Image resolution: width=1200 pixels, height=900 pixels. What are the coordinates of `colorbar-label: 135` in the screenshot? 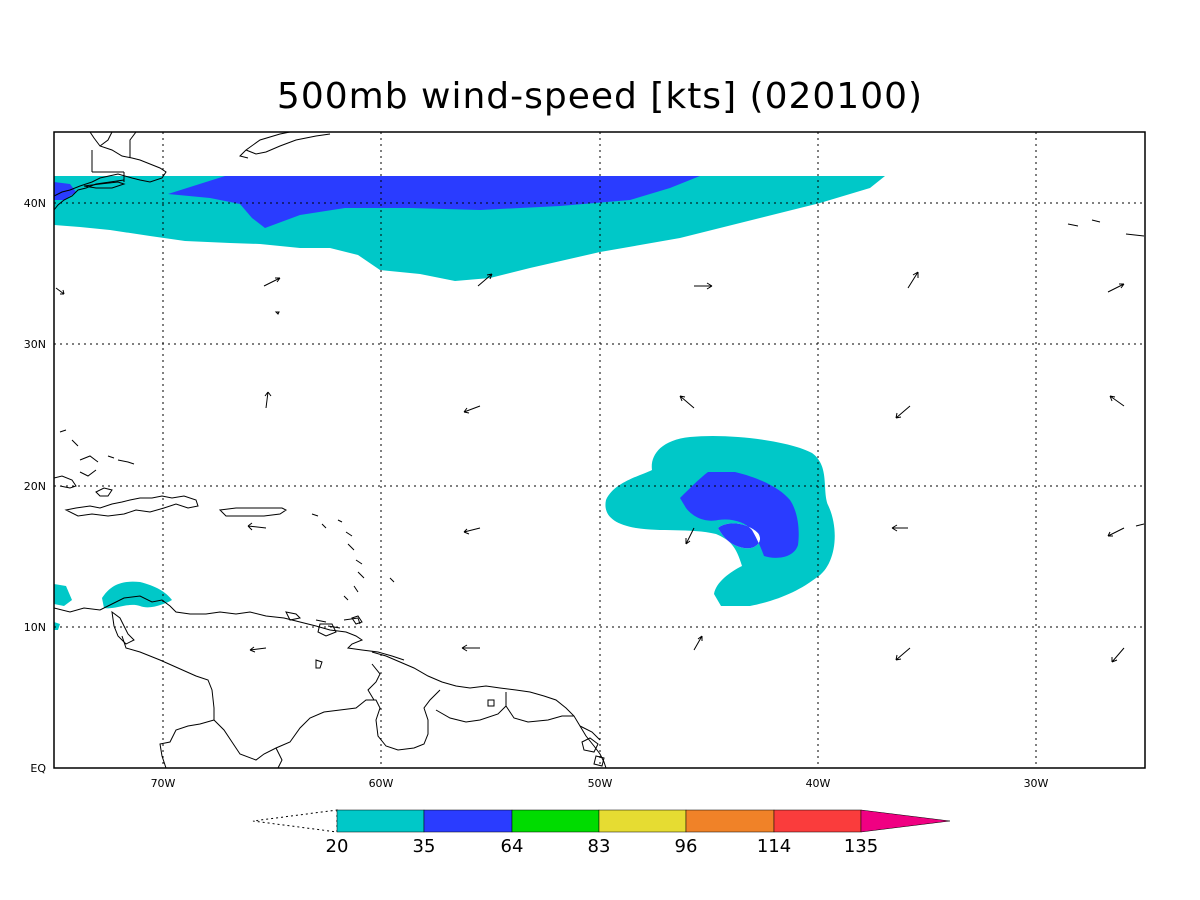 It's located at (861, 846).